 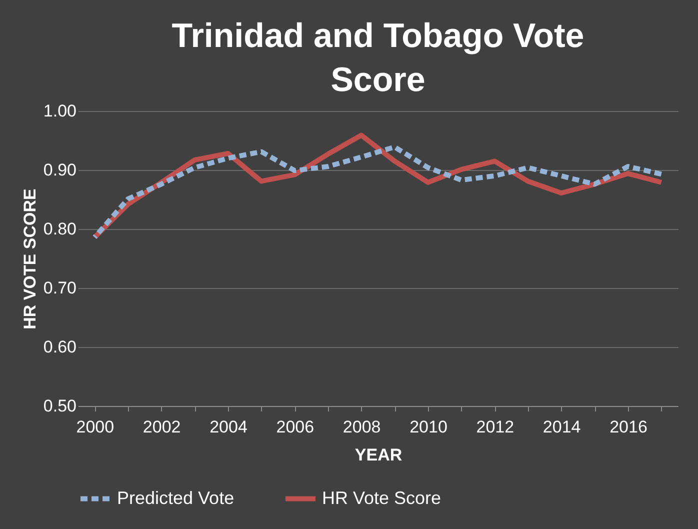 What do you see at coordinates (161, 427) in the screenshot?
I see `x-tick-label: 2002` at bounding box center [161, 427].